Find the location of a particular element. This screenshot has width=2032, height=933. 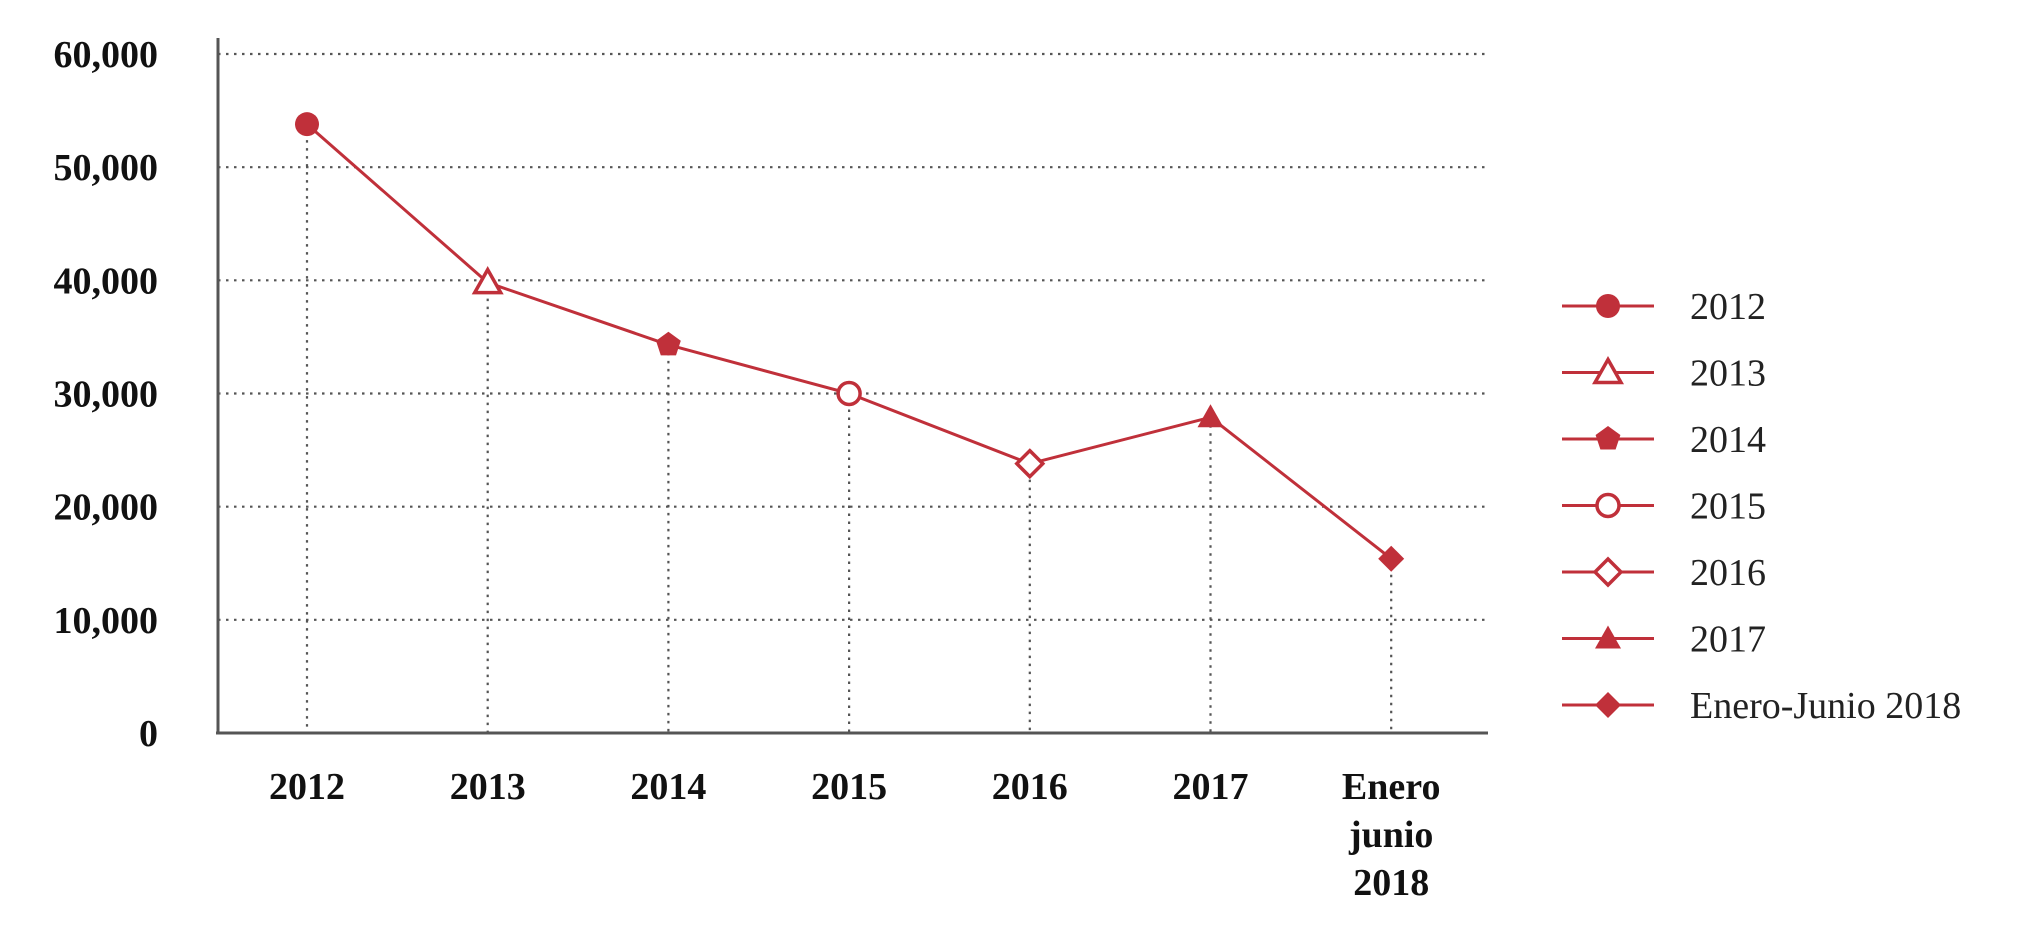

legend-label: 2012 is located at coordinates (1728, 307).